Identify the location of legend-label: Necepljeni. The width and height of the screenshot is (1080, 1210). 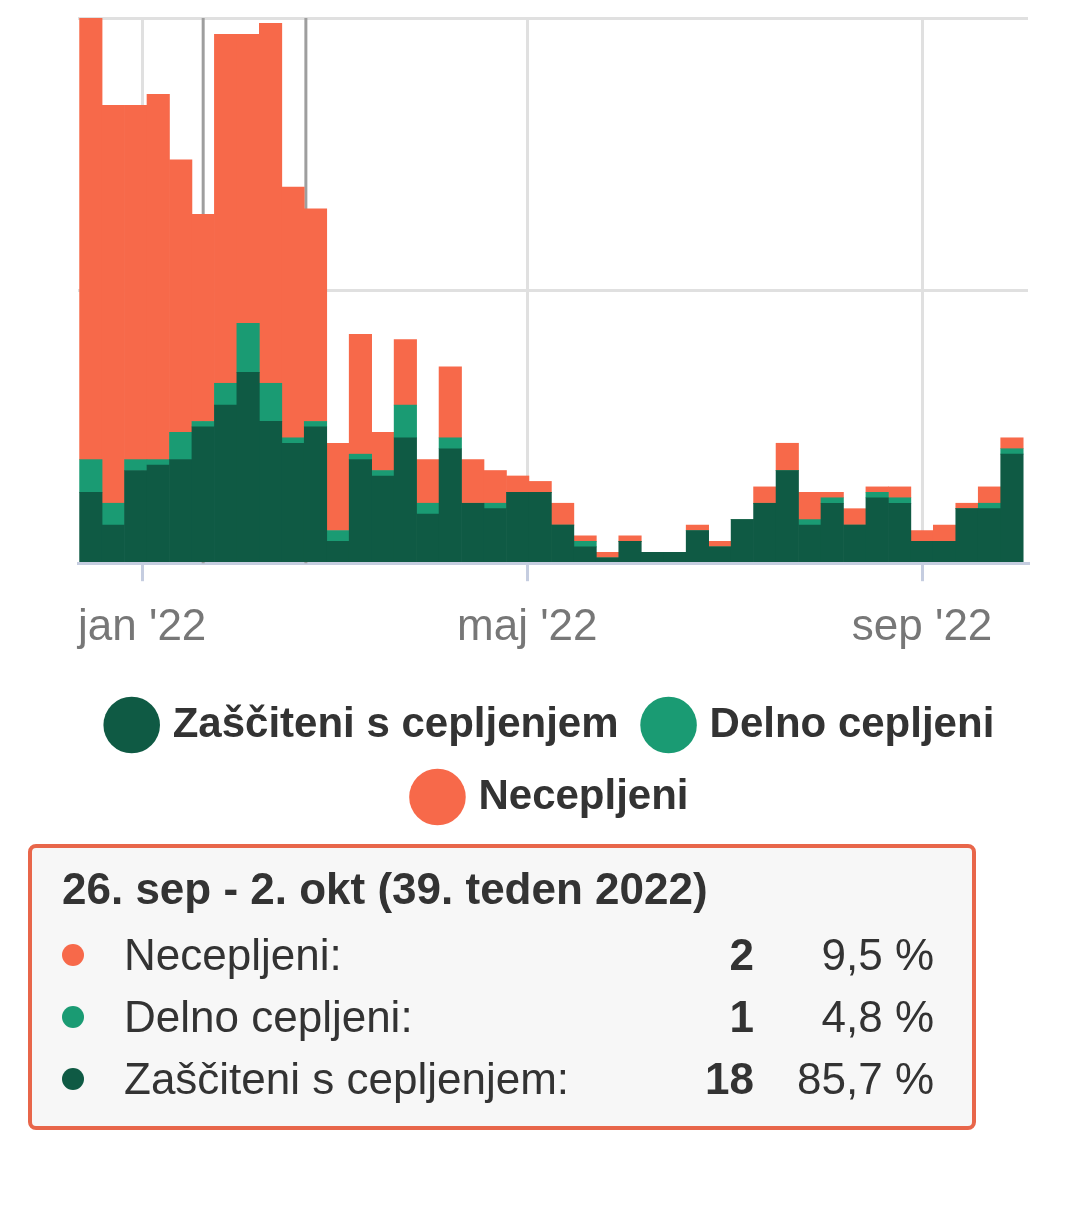
(583, 794).